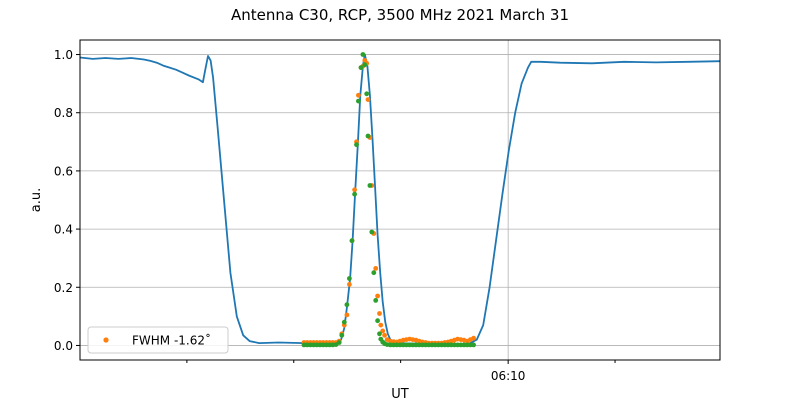 This screenshot has width=800, height=400. I want to click on x-tick-label: 06:10, so click(508, 376).